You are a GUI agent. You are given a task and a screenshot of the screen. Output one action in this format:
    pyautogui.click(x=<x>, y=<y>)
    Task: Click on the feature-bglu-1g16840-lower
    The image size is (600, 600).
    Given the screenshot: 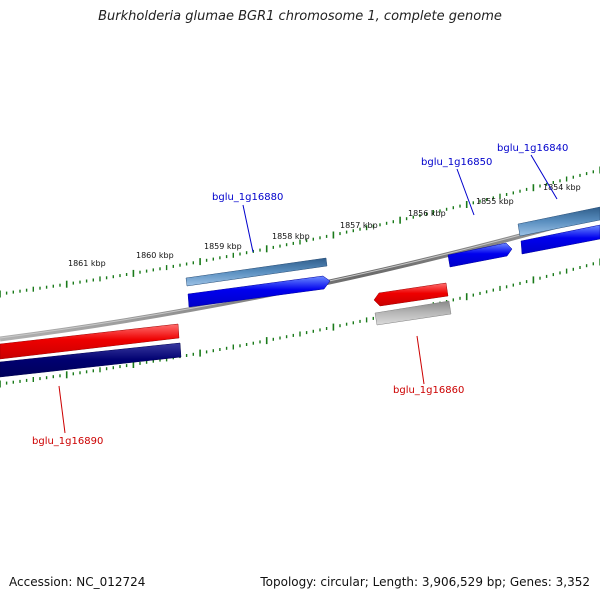 What is the action you would take?
    pyautogui.click(x=560, y=239)
    